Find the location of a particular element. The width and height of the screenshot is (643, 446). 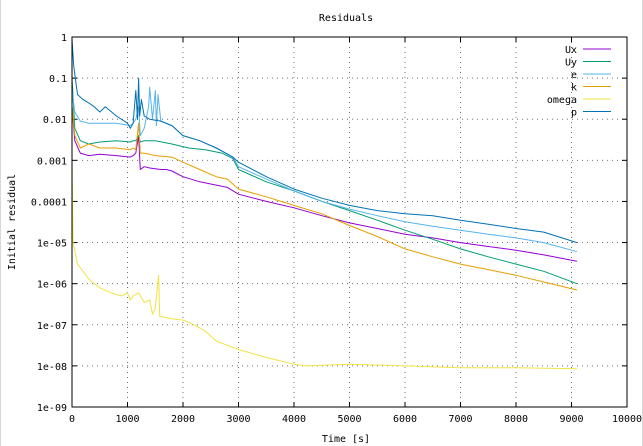

x-tick-label: 10000 is located at coordinates (627, 419).